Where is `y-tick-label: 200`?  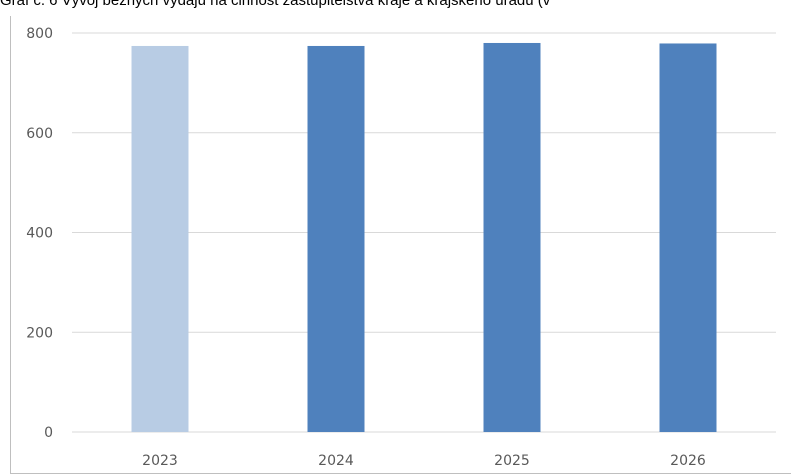 y-tick-label: 200 is located at coordinates (39, 333).